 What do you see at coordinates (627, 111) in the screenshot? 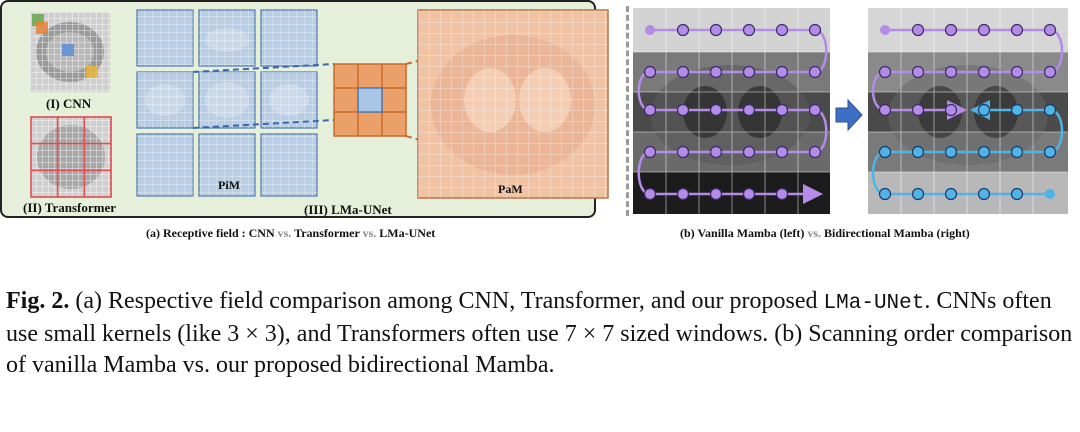
I see `panel-divider` at bounding box center [627, 111].